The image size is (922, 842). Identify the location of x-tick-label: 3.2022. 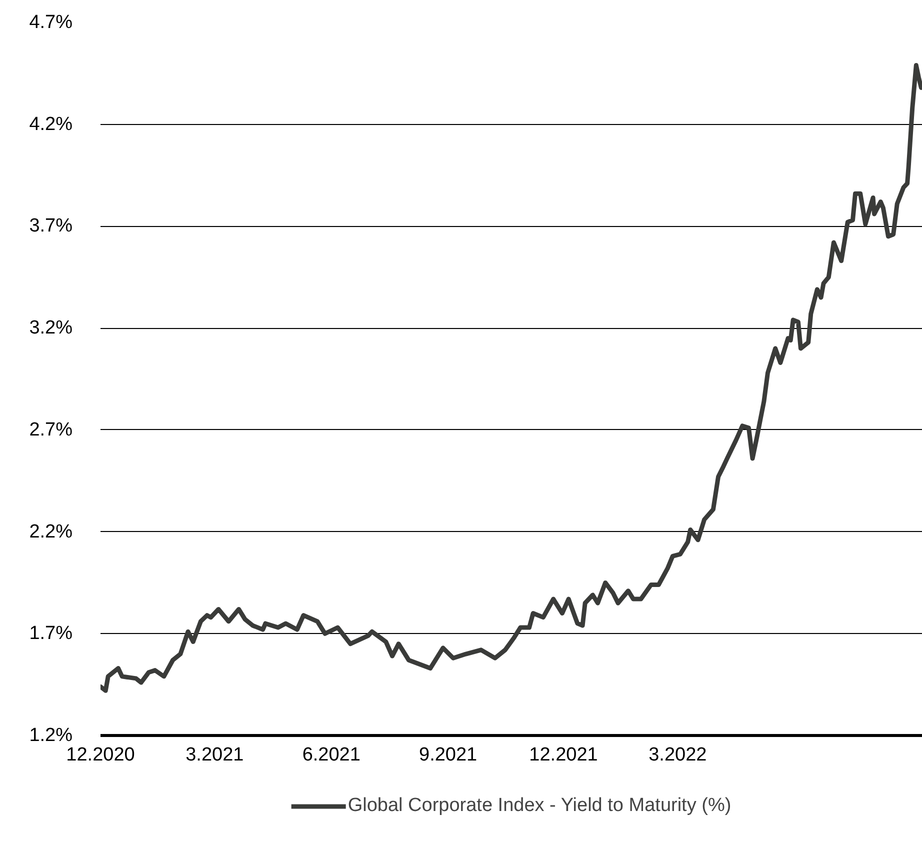
(677, 755).